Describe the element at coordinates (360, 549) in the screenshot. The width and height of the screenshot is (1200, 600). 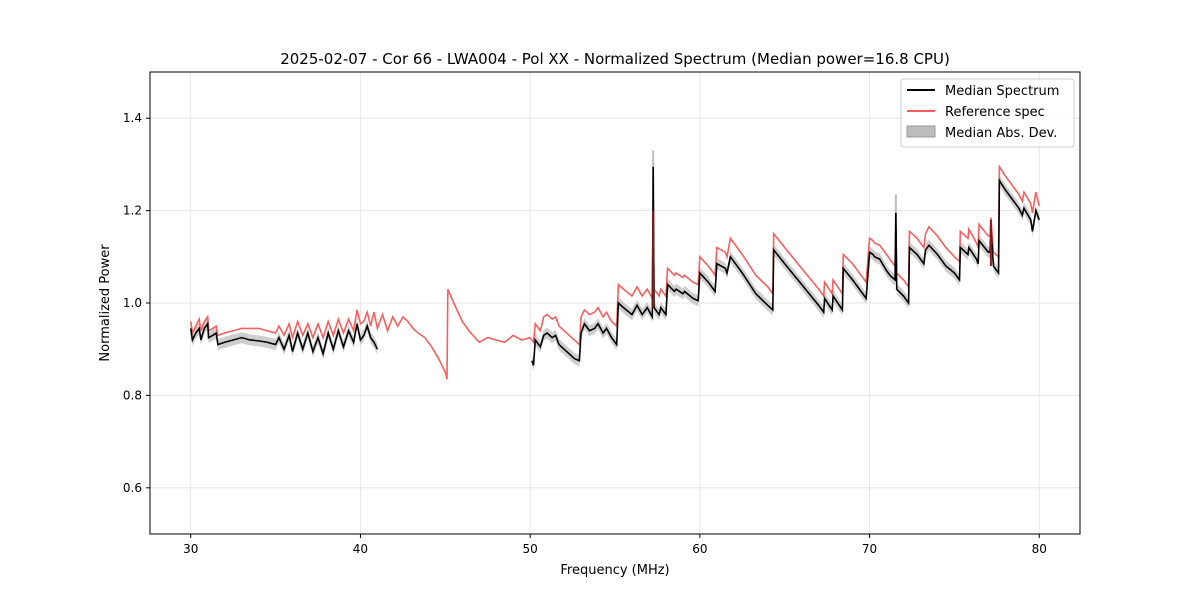
I see `x-tick-label: 40` at that location.